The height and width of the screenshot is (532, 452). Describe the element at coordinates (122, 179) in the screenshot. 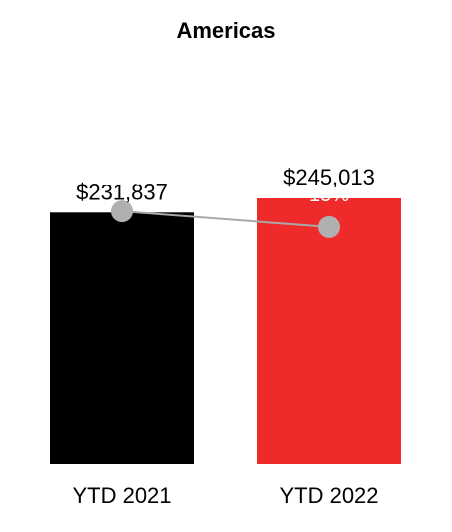

I see `percent-label: 16%` at that location.